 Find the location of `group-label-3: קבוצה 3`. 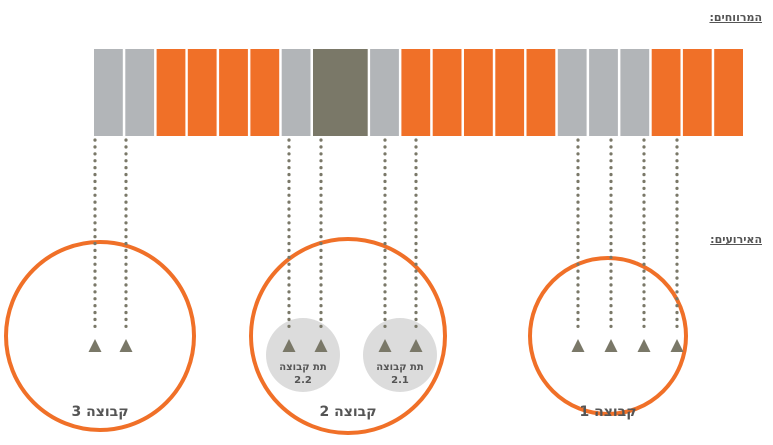

group-label-3: קבוצה 3 is located at coordinates (99, 412).